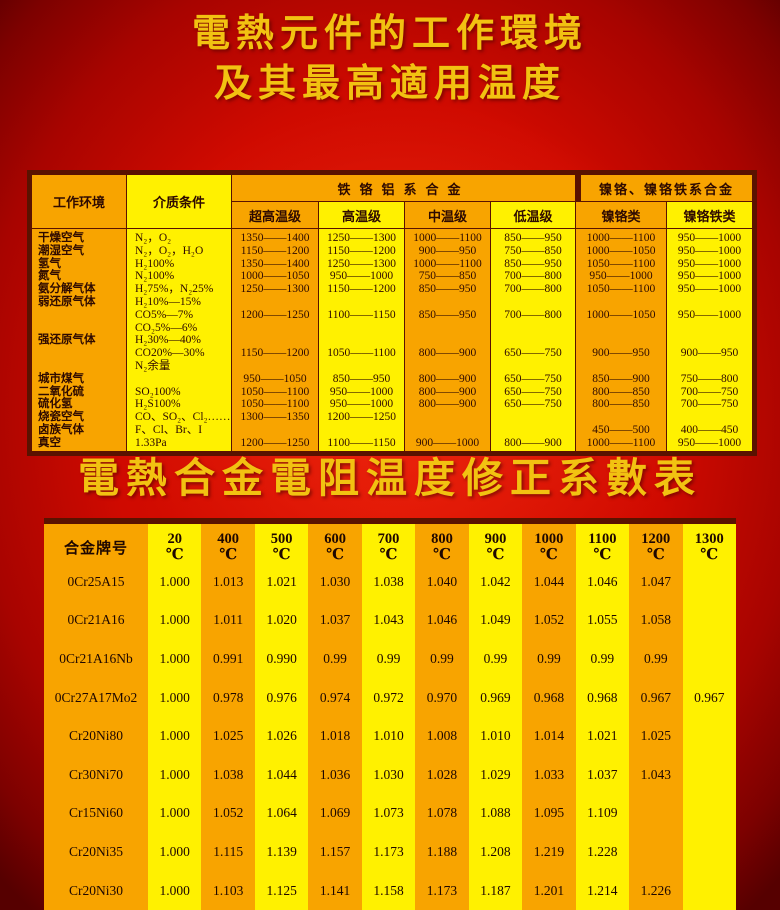  I want to click on coef-value-cell: 0.970, so click(442, 697).